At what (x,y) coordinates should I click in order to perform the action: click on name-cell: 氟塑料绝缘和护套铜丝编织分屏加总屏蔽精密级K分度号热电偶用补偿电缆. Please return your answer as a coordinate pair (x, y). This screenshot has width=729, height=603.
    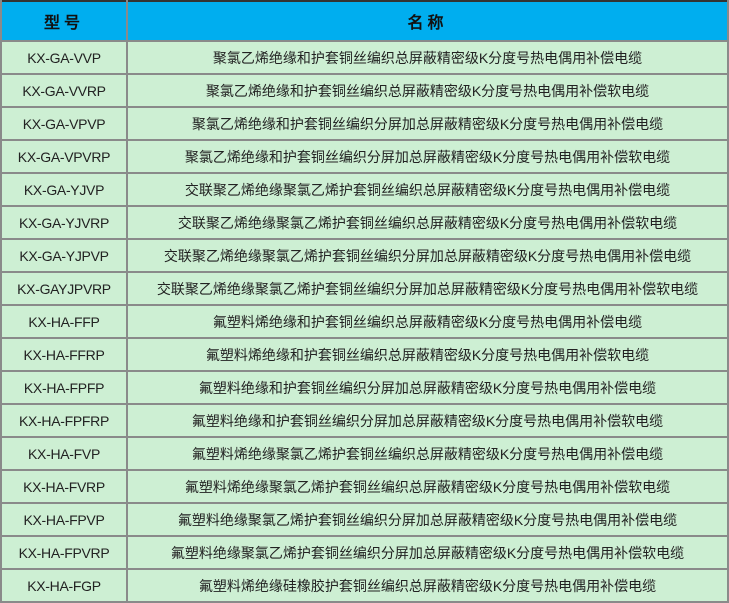
    Looking at the image, I should click on (427, 387).